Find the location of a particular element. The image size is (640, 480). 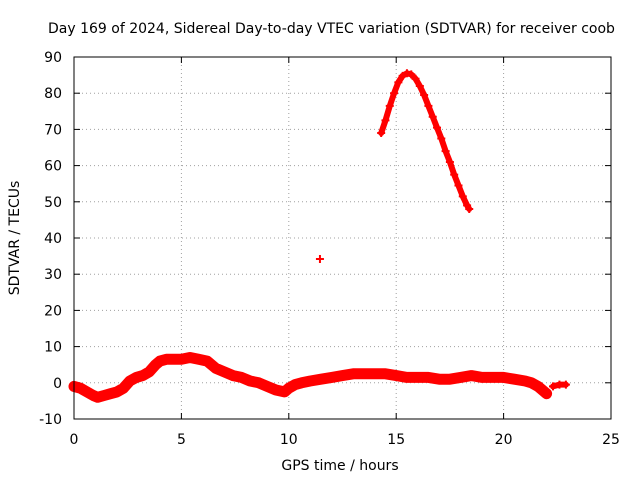

series-late-segment is located at coordinates (559, 385).